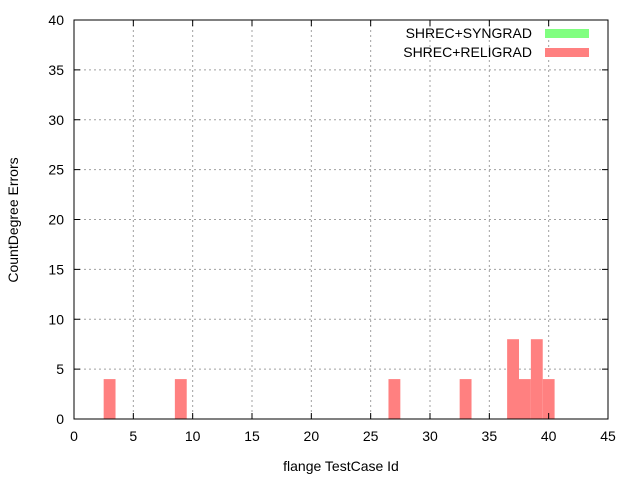 This screenshot has width=640, height=480. I want to click on x-tick-label: 40, so click(549, 436).